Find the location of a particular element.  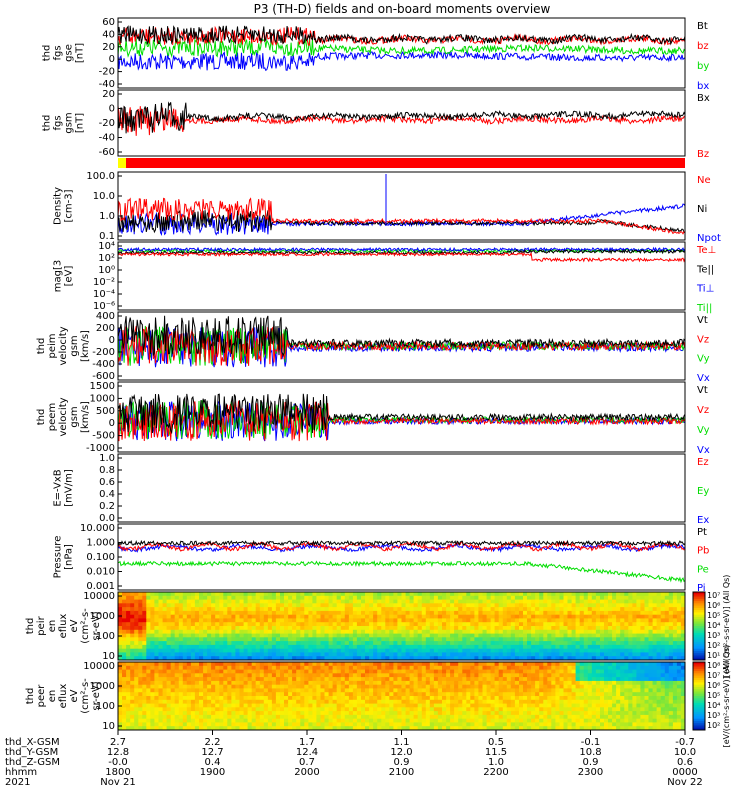

series-line is located at coordinates (401, 35).